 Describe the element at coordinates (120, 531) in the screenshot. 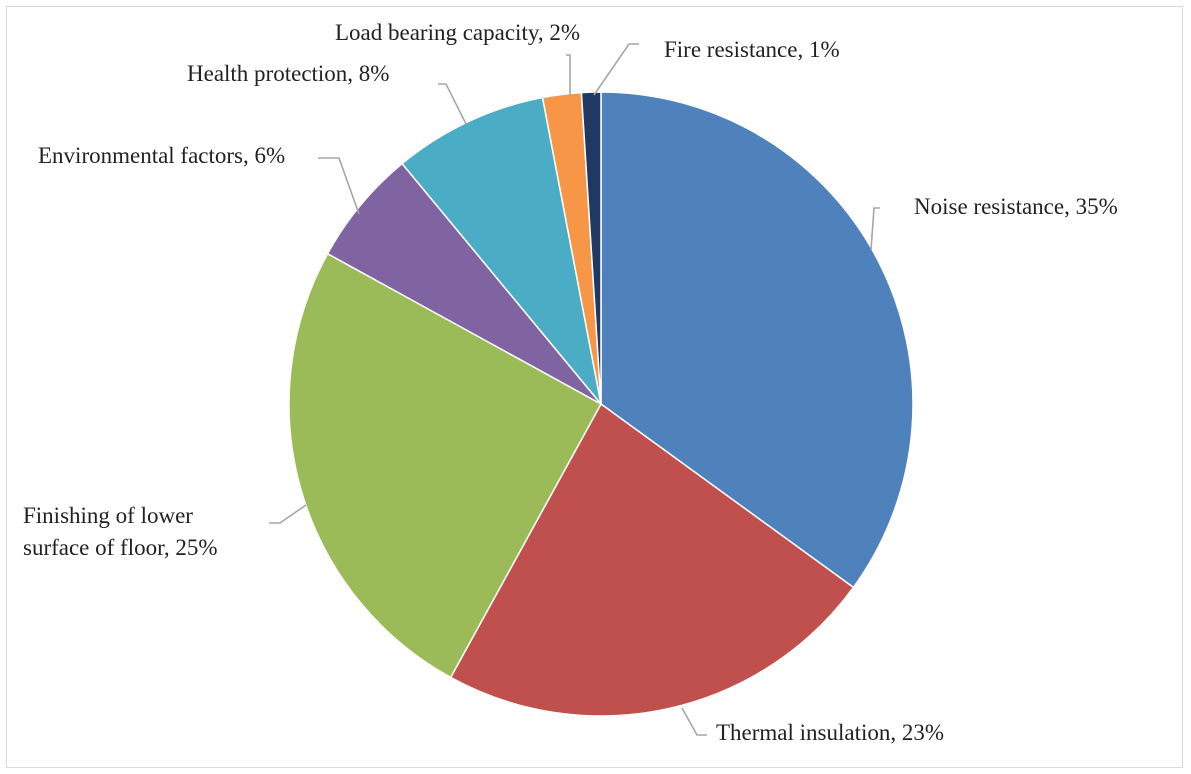

I see `data-label: Finishing of lower surface of floor, 25%` at that location.